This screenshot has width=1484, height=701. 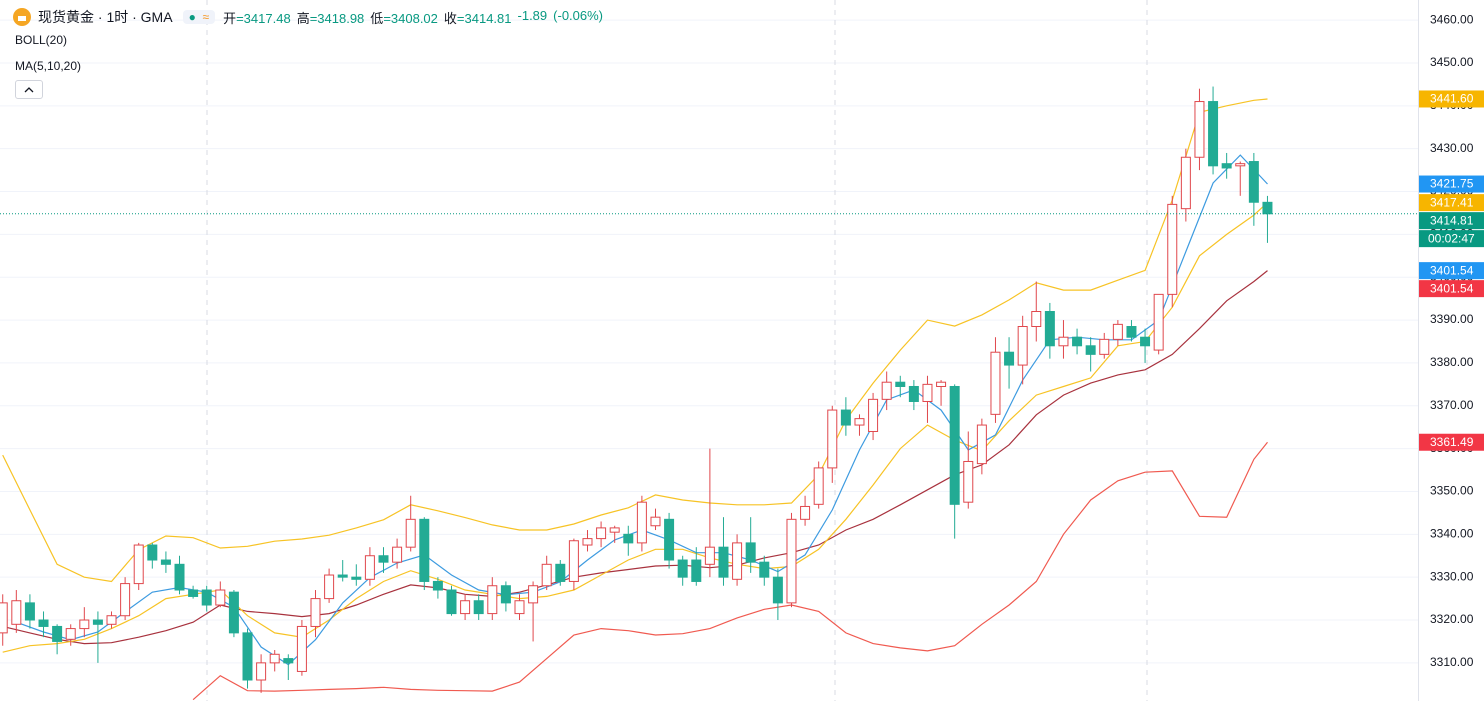 What do you see at coordinates (230, 18) in the screenshot?
I see `quote-label: 开` at bounding box center [230, 18].